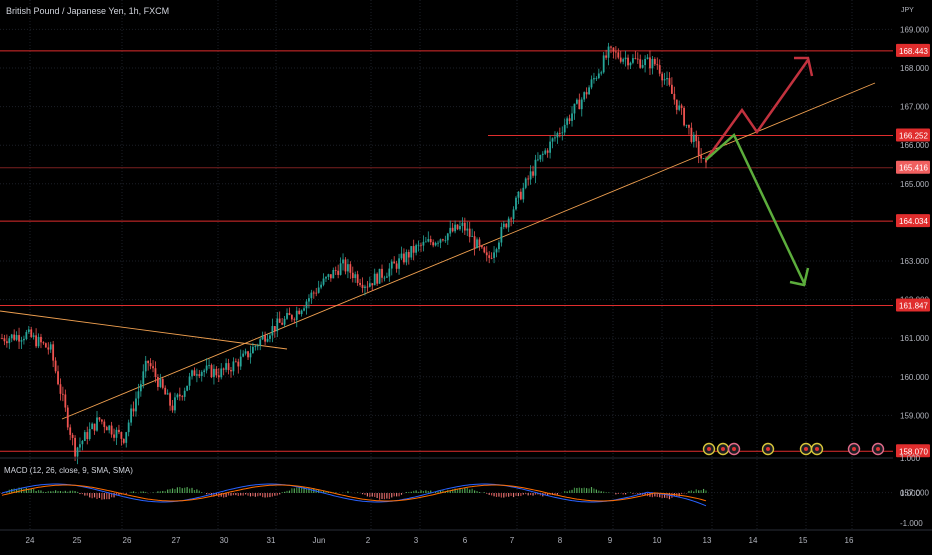 This screenshot has width=932, height=555. I want to click on symbol-title: British Pound / Japanese Yen, 1h, FXCM, so click(88, 11).